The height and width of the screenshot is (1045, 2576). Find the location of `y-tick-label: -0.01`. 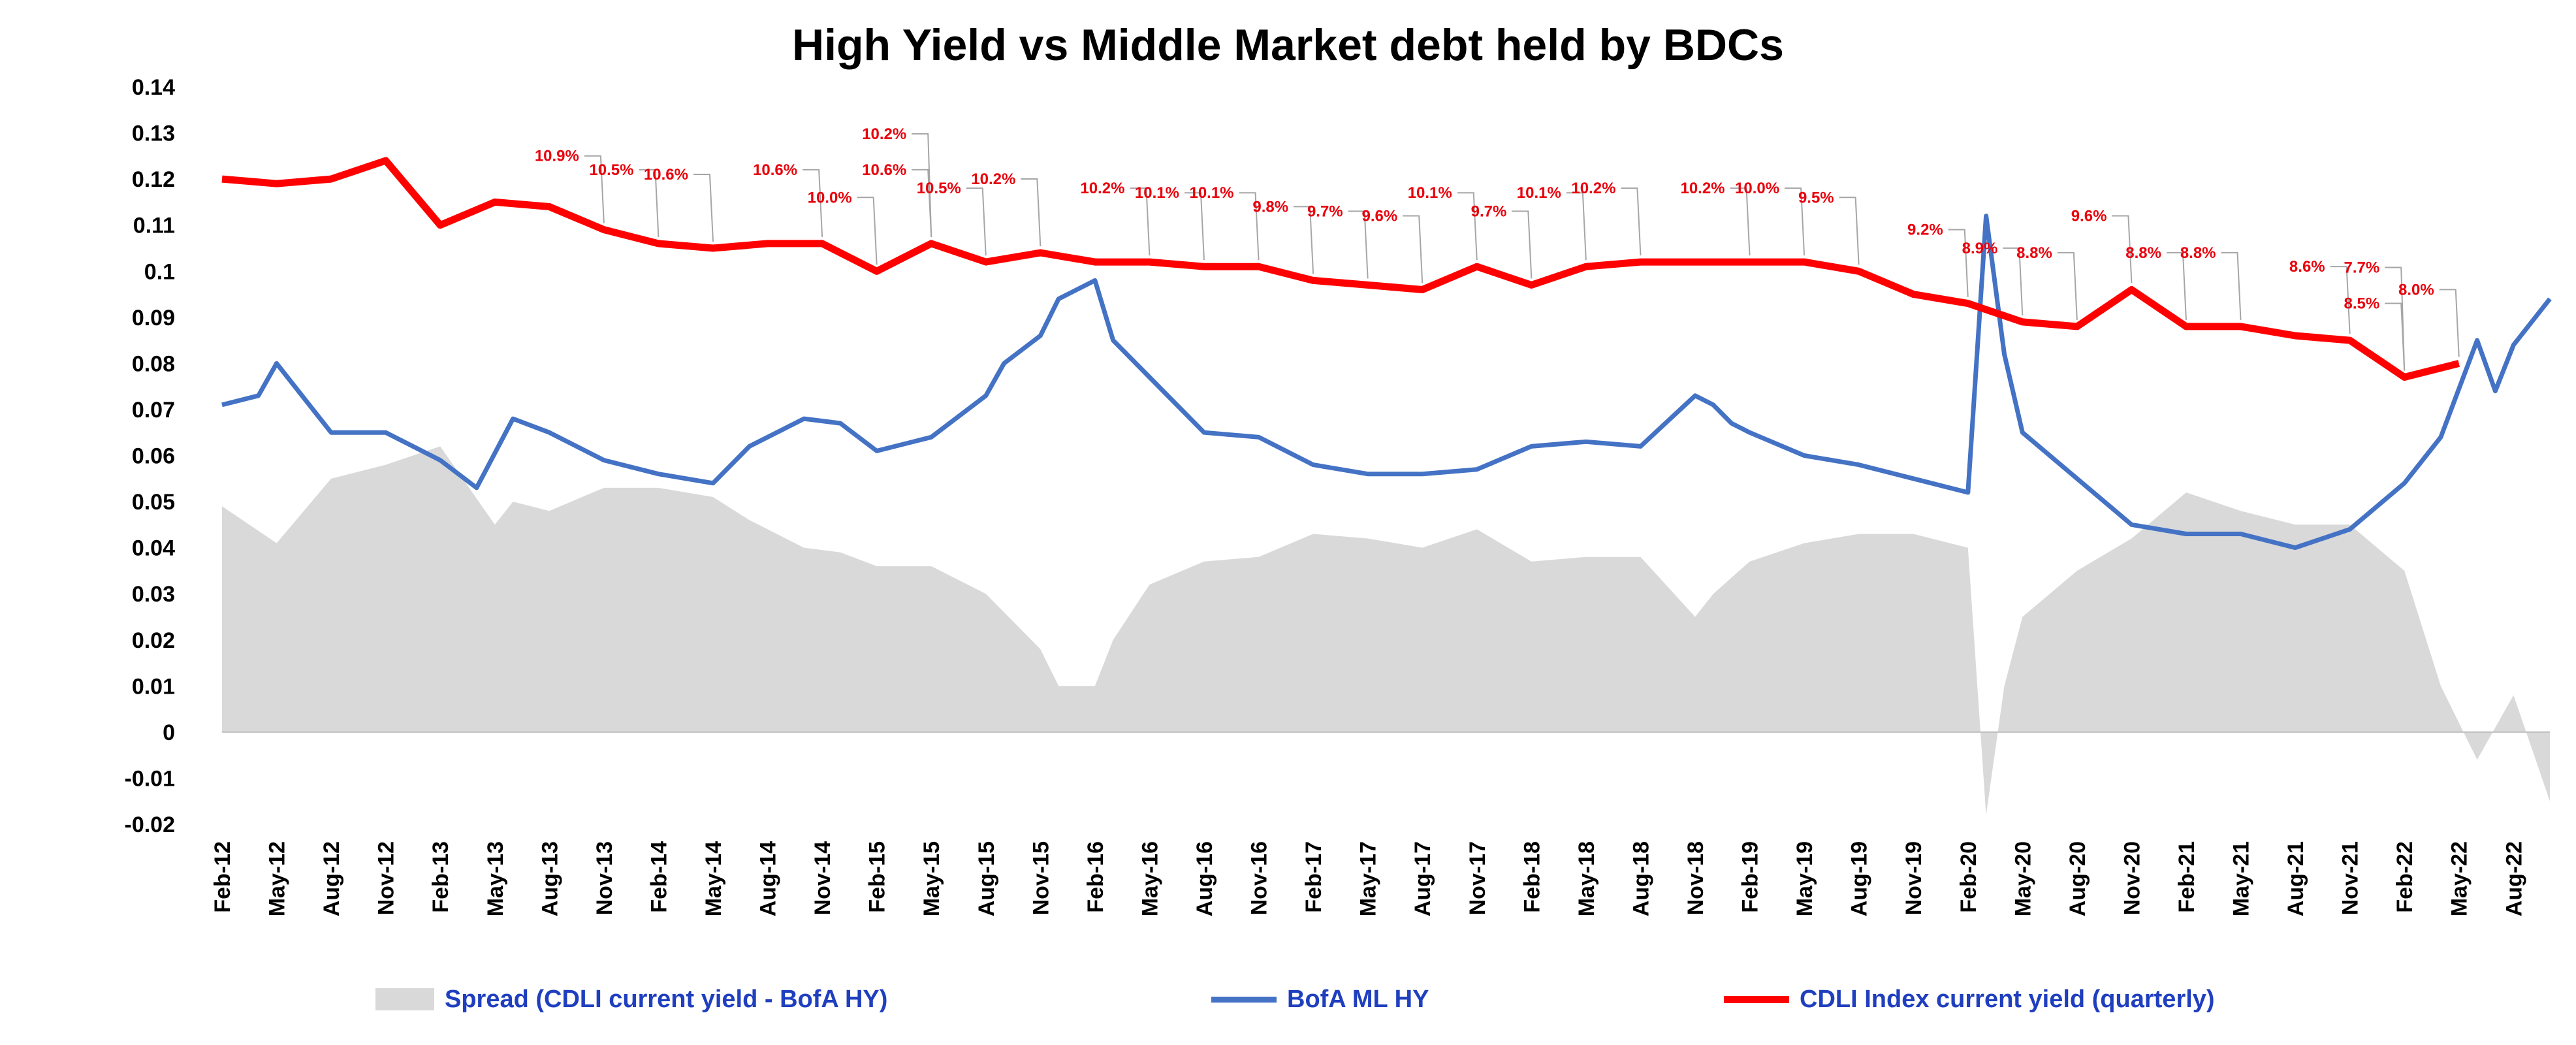

y-tick-label: -0.01 is located at coordinates (151, 778).